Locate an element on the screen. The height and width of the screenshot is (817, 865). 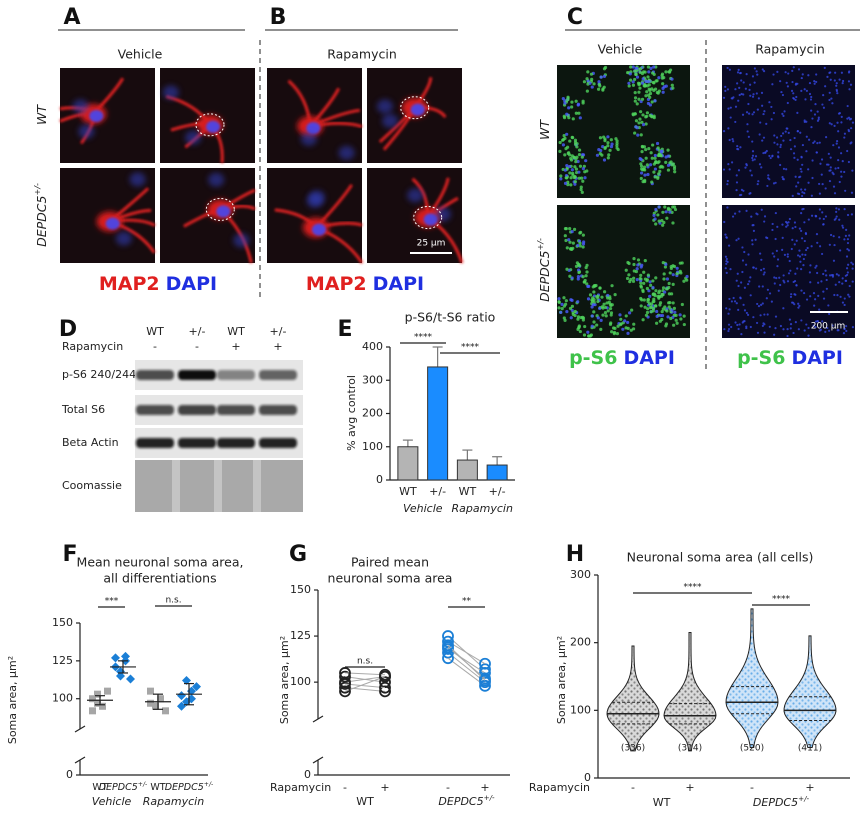
point is located at coordinates (345, 684).